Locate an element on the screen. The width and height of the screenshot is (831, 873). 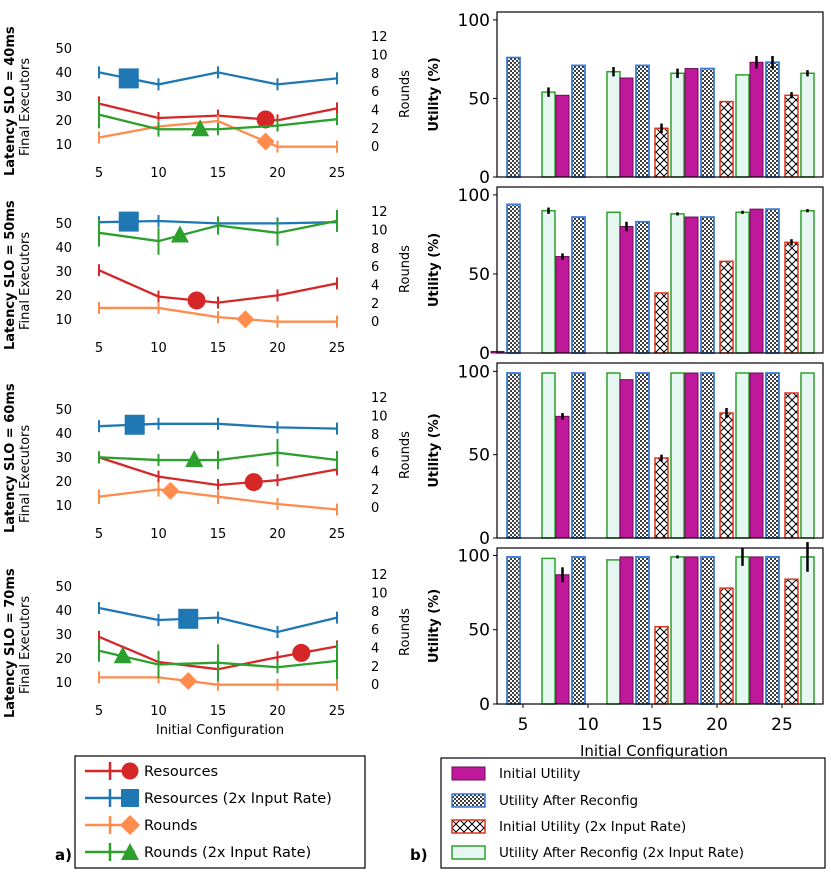
slo-label-row-2: Latency SLO = 50ms is located at coordinates (10, 275).